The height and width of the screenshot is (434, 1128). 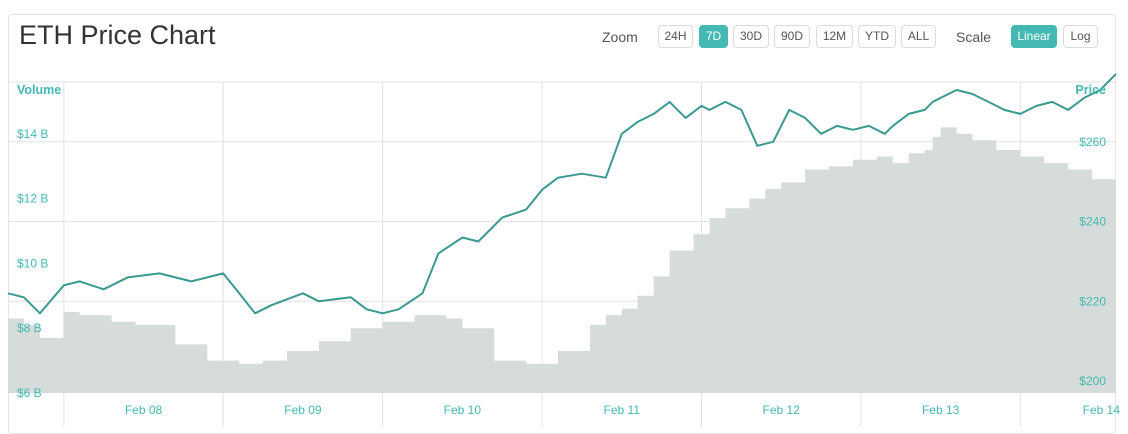 I want to click on price-axis-label: Price, so click(x=1090, y=90).